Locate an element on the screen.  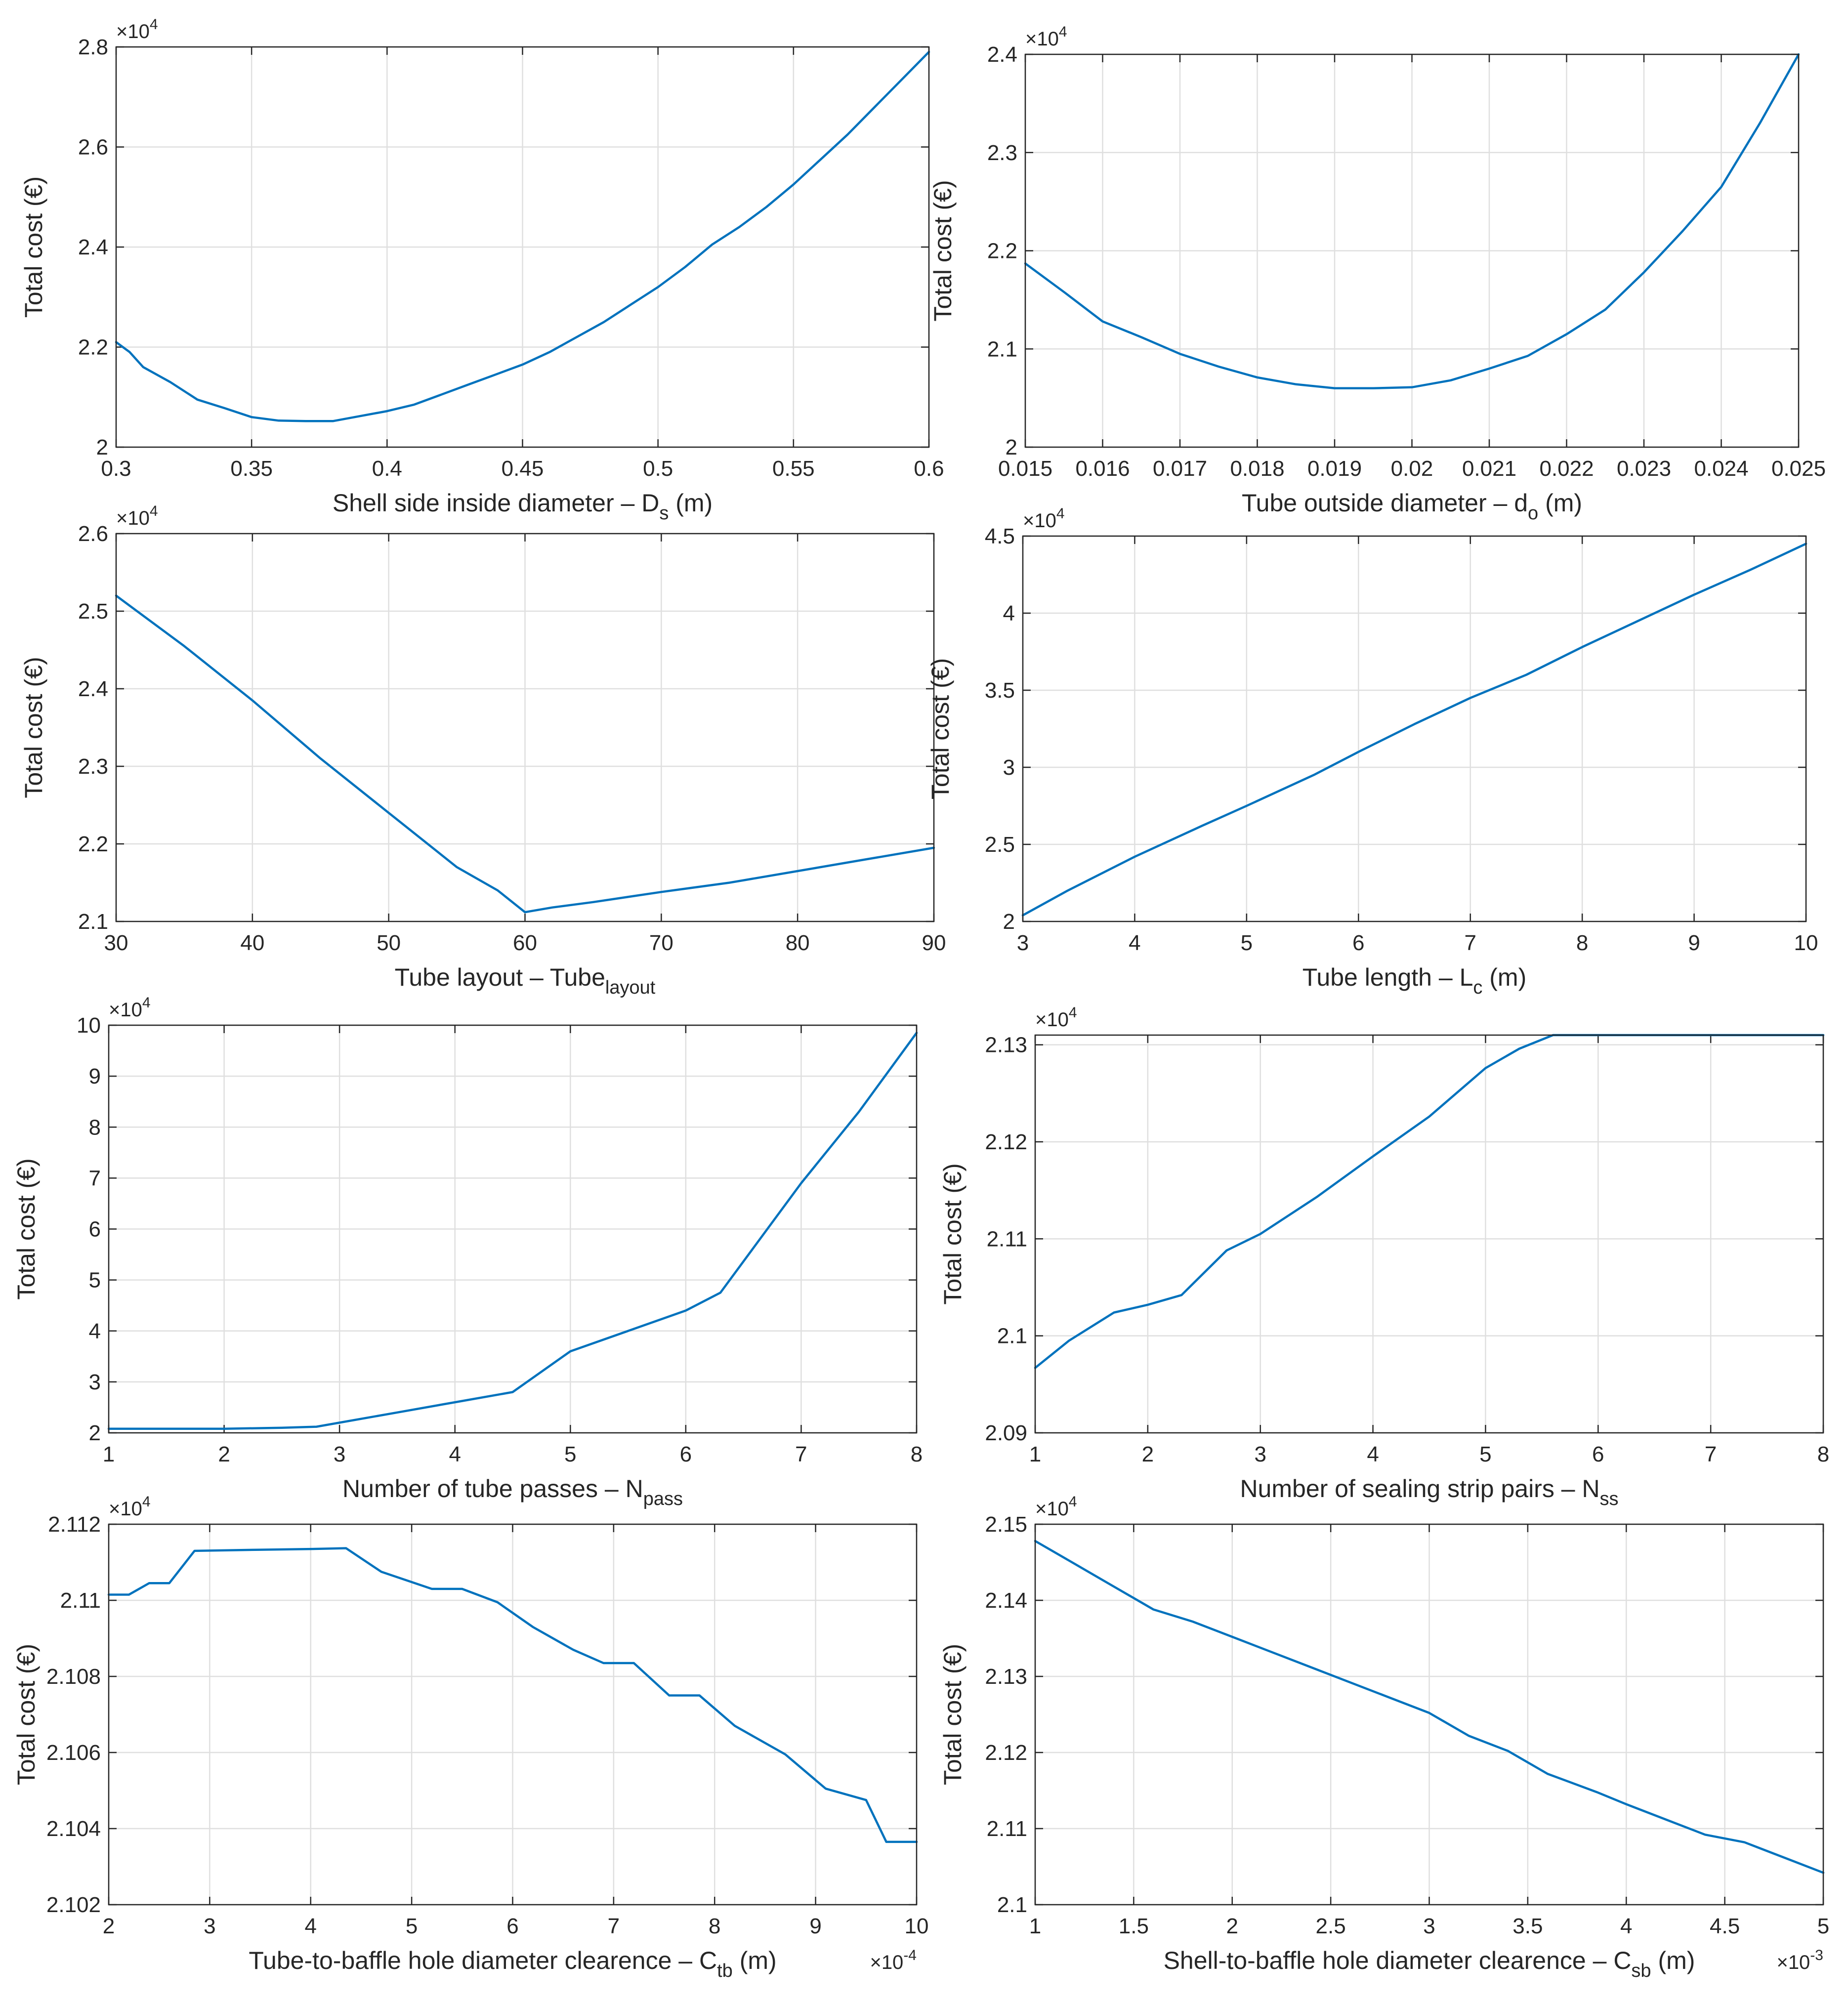
y-tick-label: 2.2 is located at coordinates (93, 348).